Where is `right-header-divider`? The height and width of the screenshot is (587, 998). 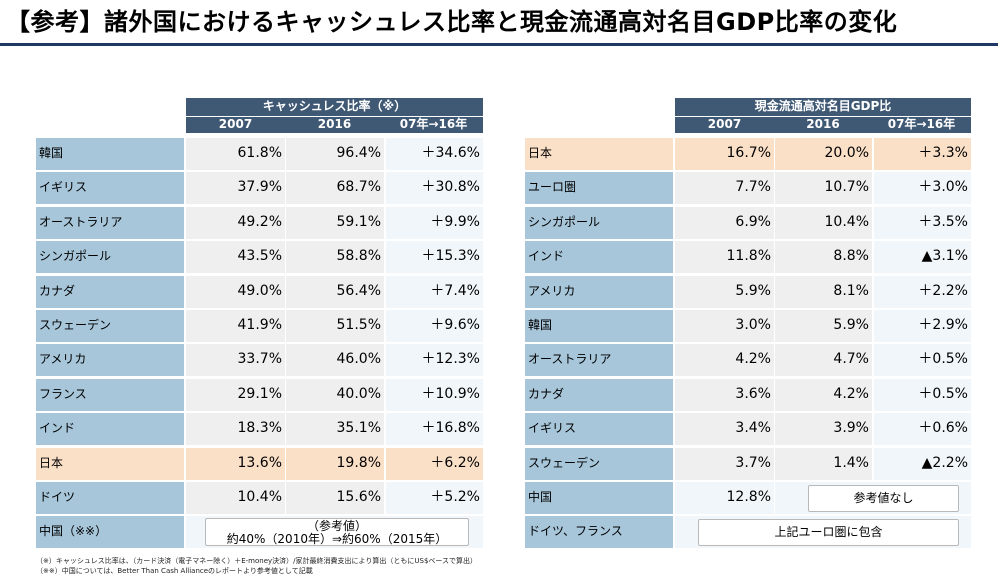 right-header-divider is located at coordinates (823, 116).